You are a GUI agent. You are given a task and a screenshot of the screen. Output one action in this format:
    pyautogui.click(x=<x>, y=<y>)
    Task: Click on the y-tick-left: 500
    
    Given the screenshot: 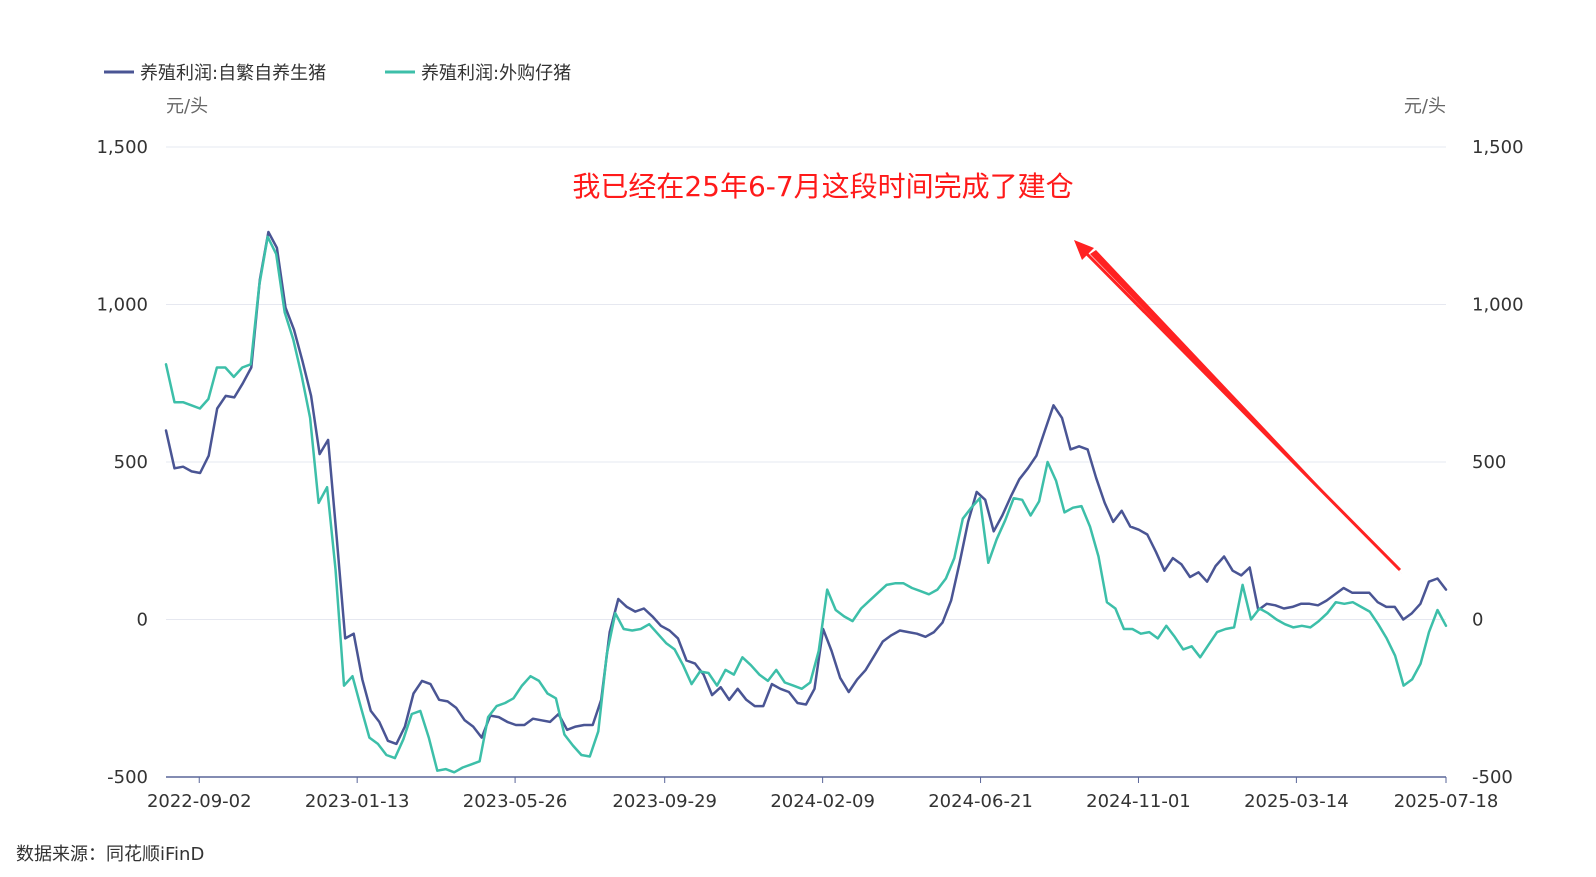 What is the action you would take?
    pyautogui.click(x=131, y=462)
    